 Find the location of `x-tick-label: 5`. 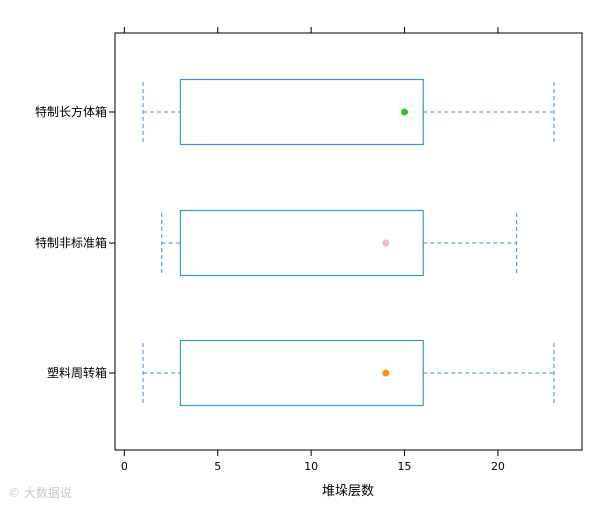

x-tick-label: 5 is located at coordinates (217, 466).